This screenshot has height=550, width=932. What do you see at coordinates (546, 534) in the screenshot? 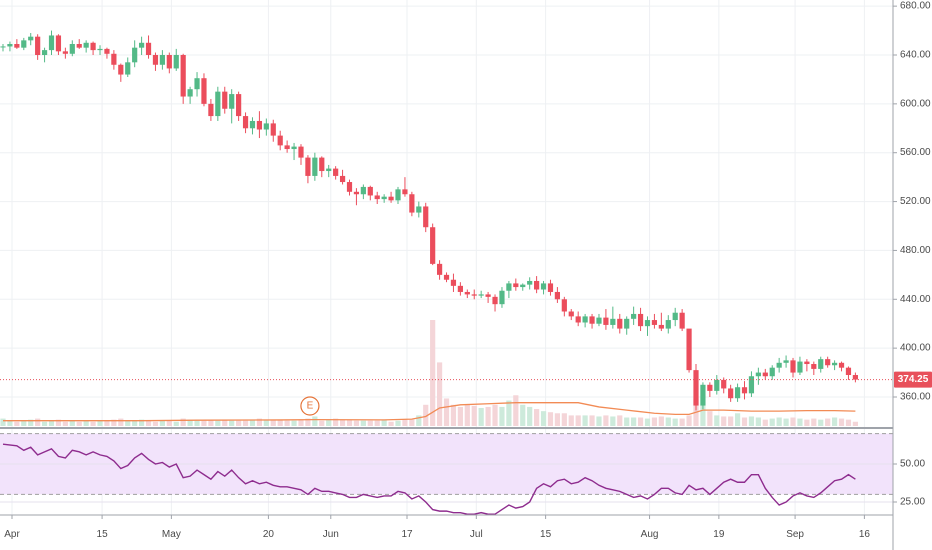
I see `time-tick-label: 15` at bounding box center [546, 534].